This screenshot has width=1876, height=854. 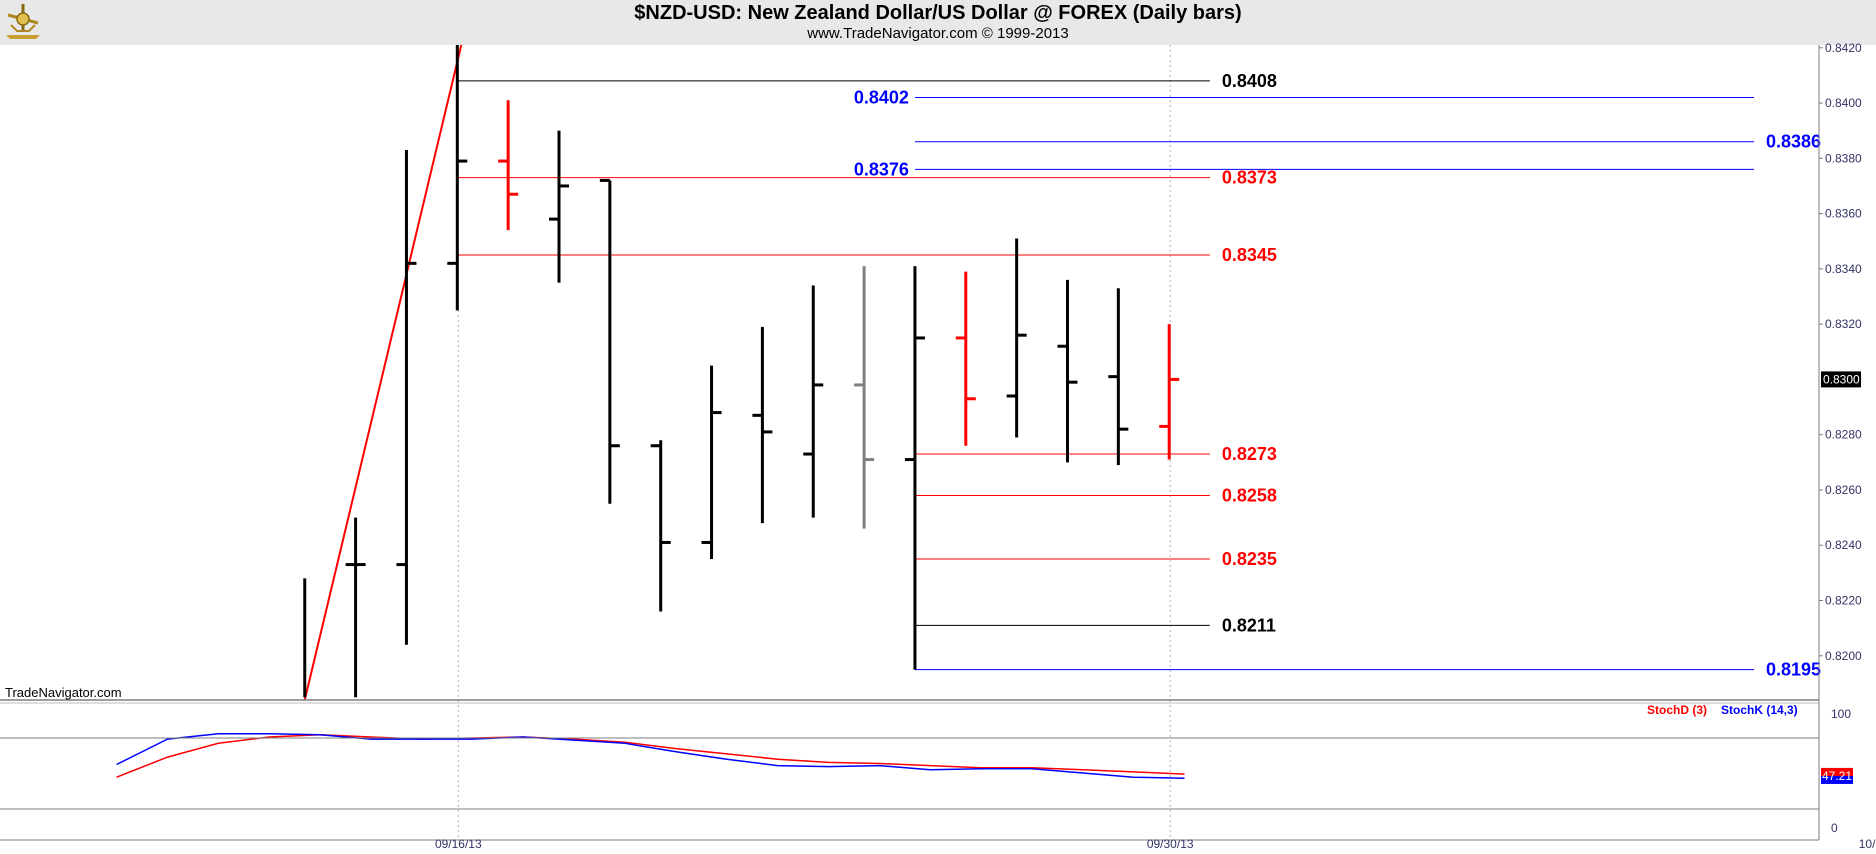 What do you see at coordinates (1793, 670) in the screenshot?
I see `level-label-0.8195: 0.8195` at bounding box center [1793, 670].